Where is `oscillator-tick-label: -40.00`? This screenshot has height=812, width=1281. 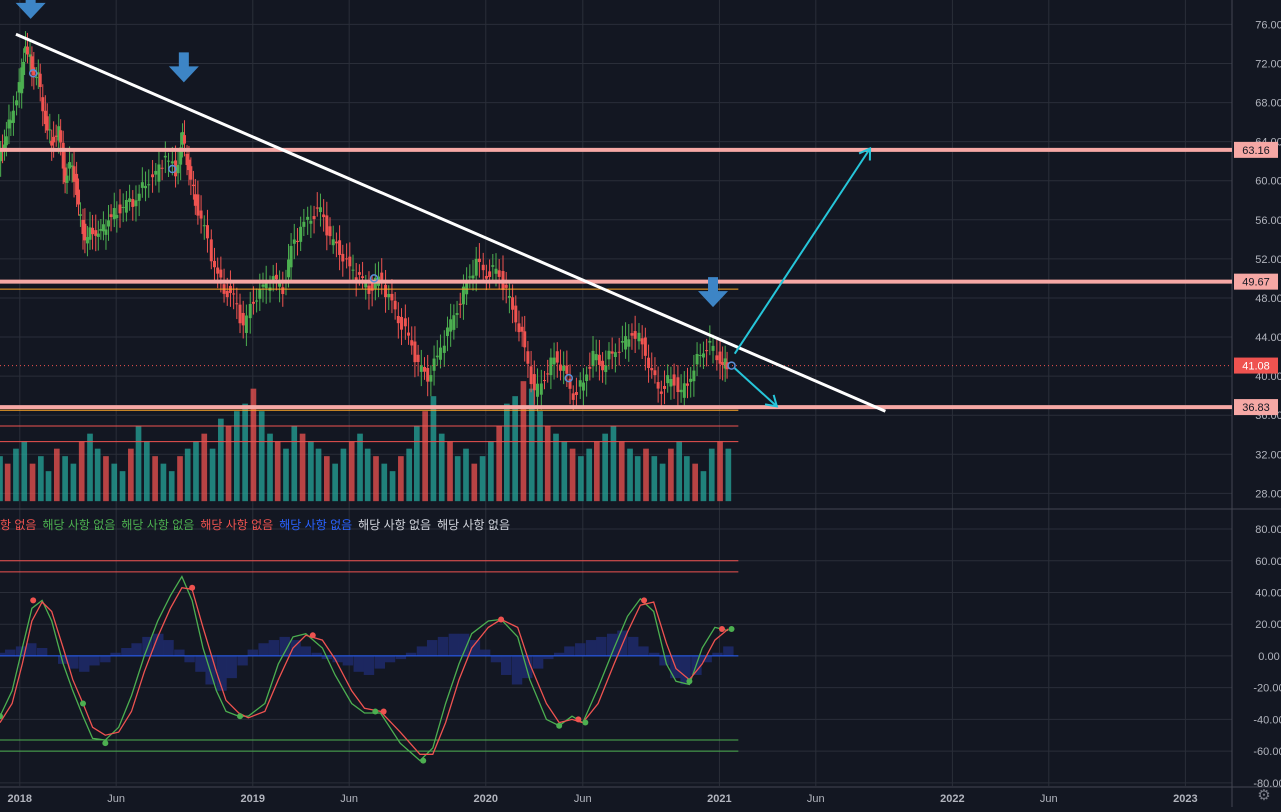 oscillator-tick-label: -40.00 is located at coordinates (1267, 720).